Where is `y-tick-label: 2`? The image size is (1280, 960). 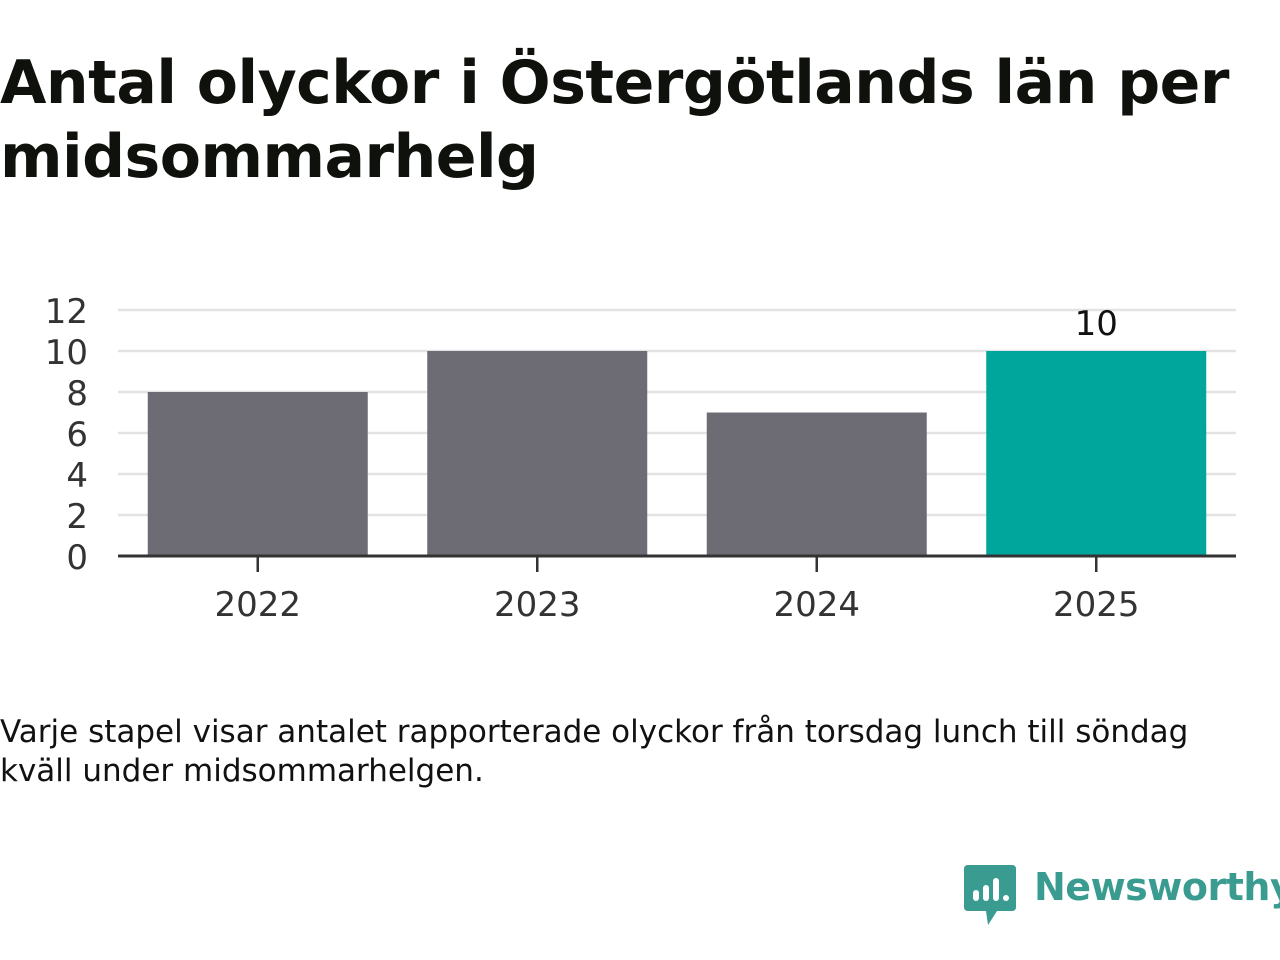
y-tick-label: 2 is located at coordinates (77, 517).